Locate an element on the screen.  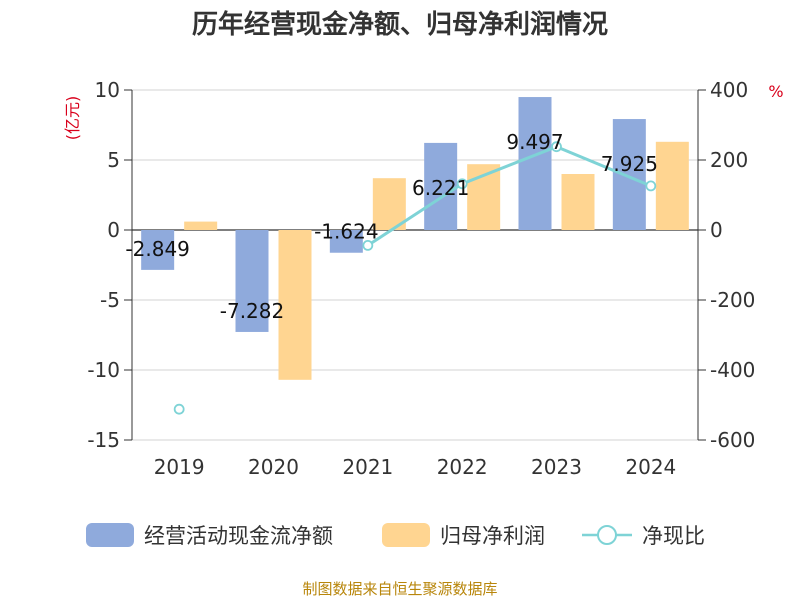
left-tick-label: -15 is located at coordinates (103, 440).